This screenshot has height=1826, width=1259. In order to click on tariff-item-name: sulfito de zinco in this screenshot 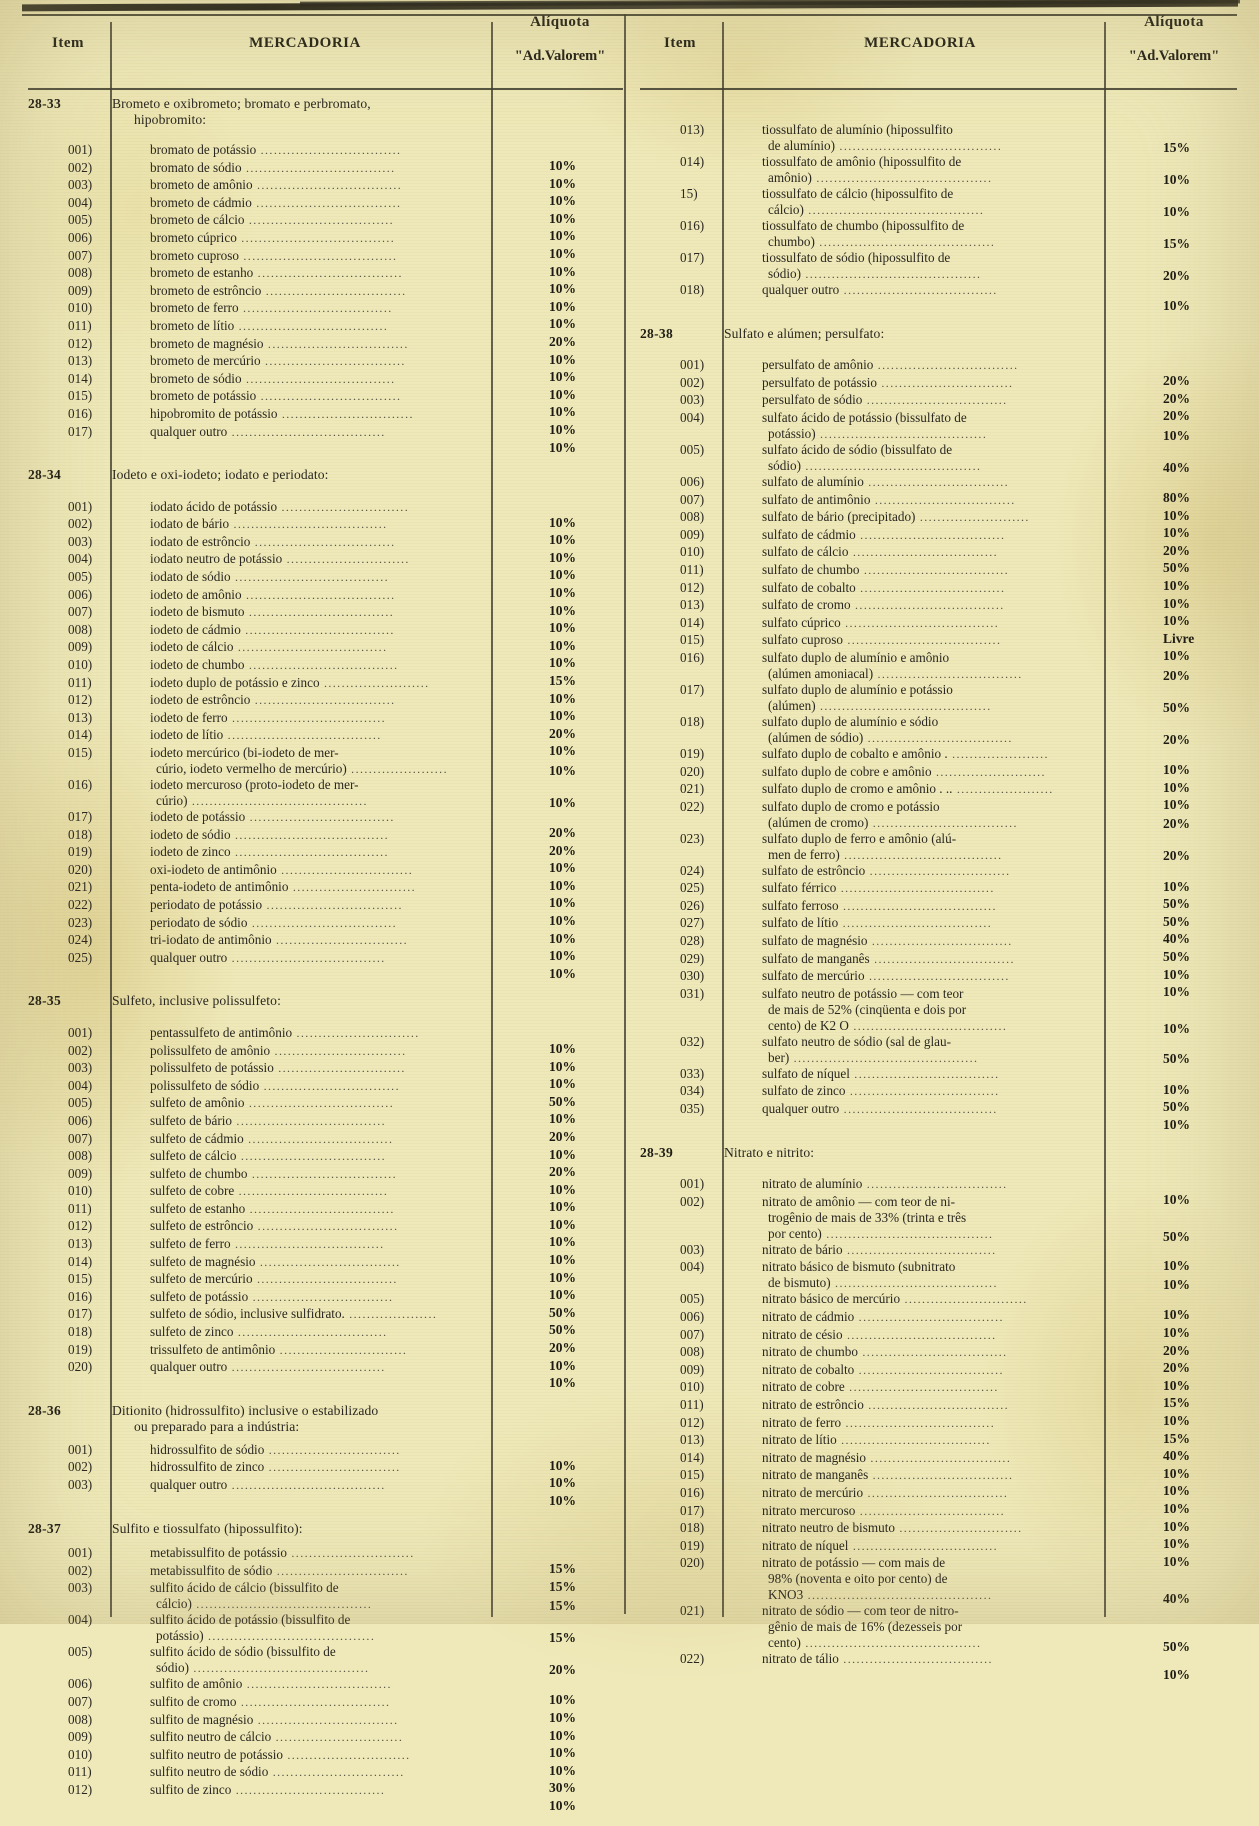, I will do `click(191, 1789)`.